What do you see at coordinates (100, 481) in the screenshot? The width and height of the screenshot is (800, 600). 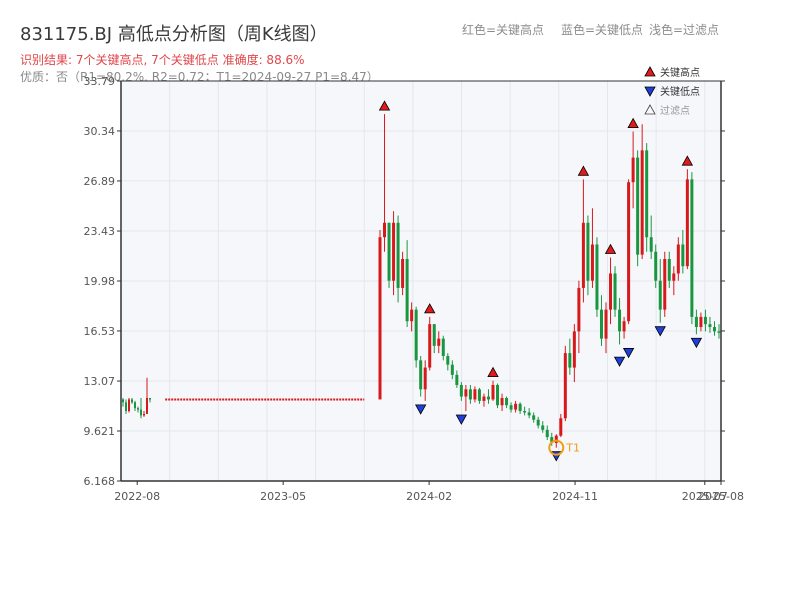 I see `y-tick-label: 6.168` at bounding box center [100, 481].